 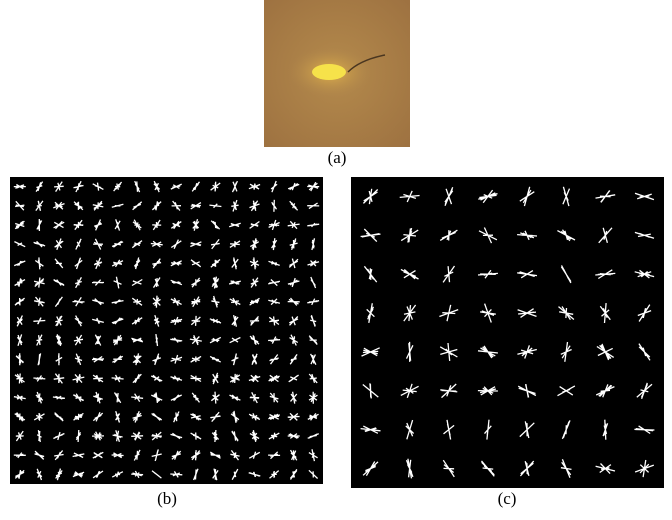 I want to click on panel-label: (c), so click(x=507, y=498).